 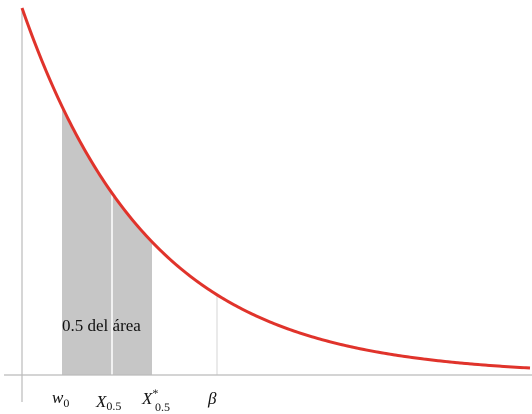 I want to click on label-base: w, so click(x=58, y=397).